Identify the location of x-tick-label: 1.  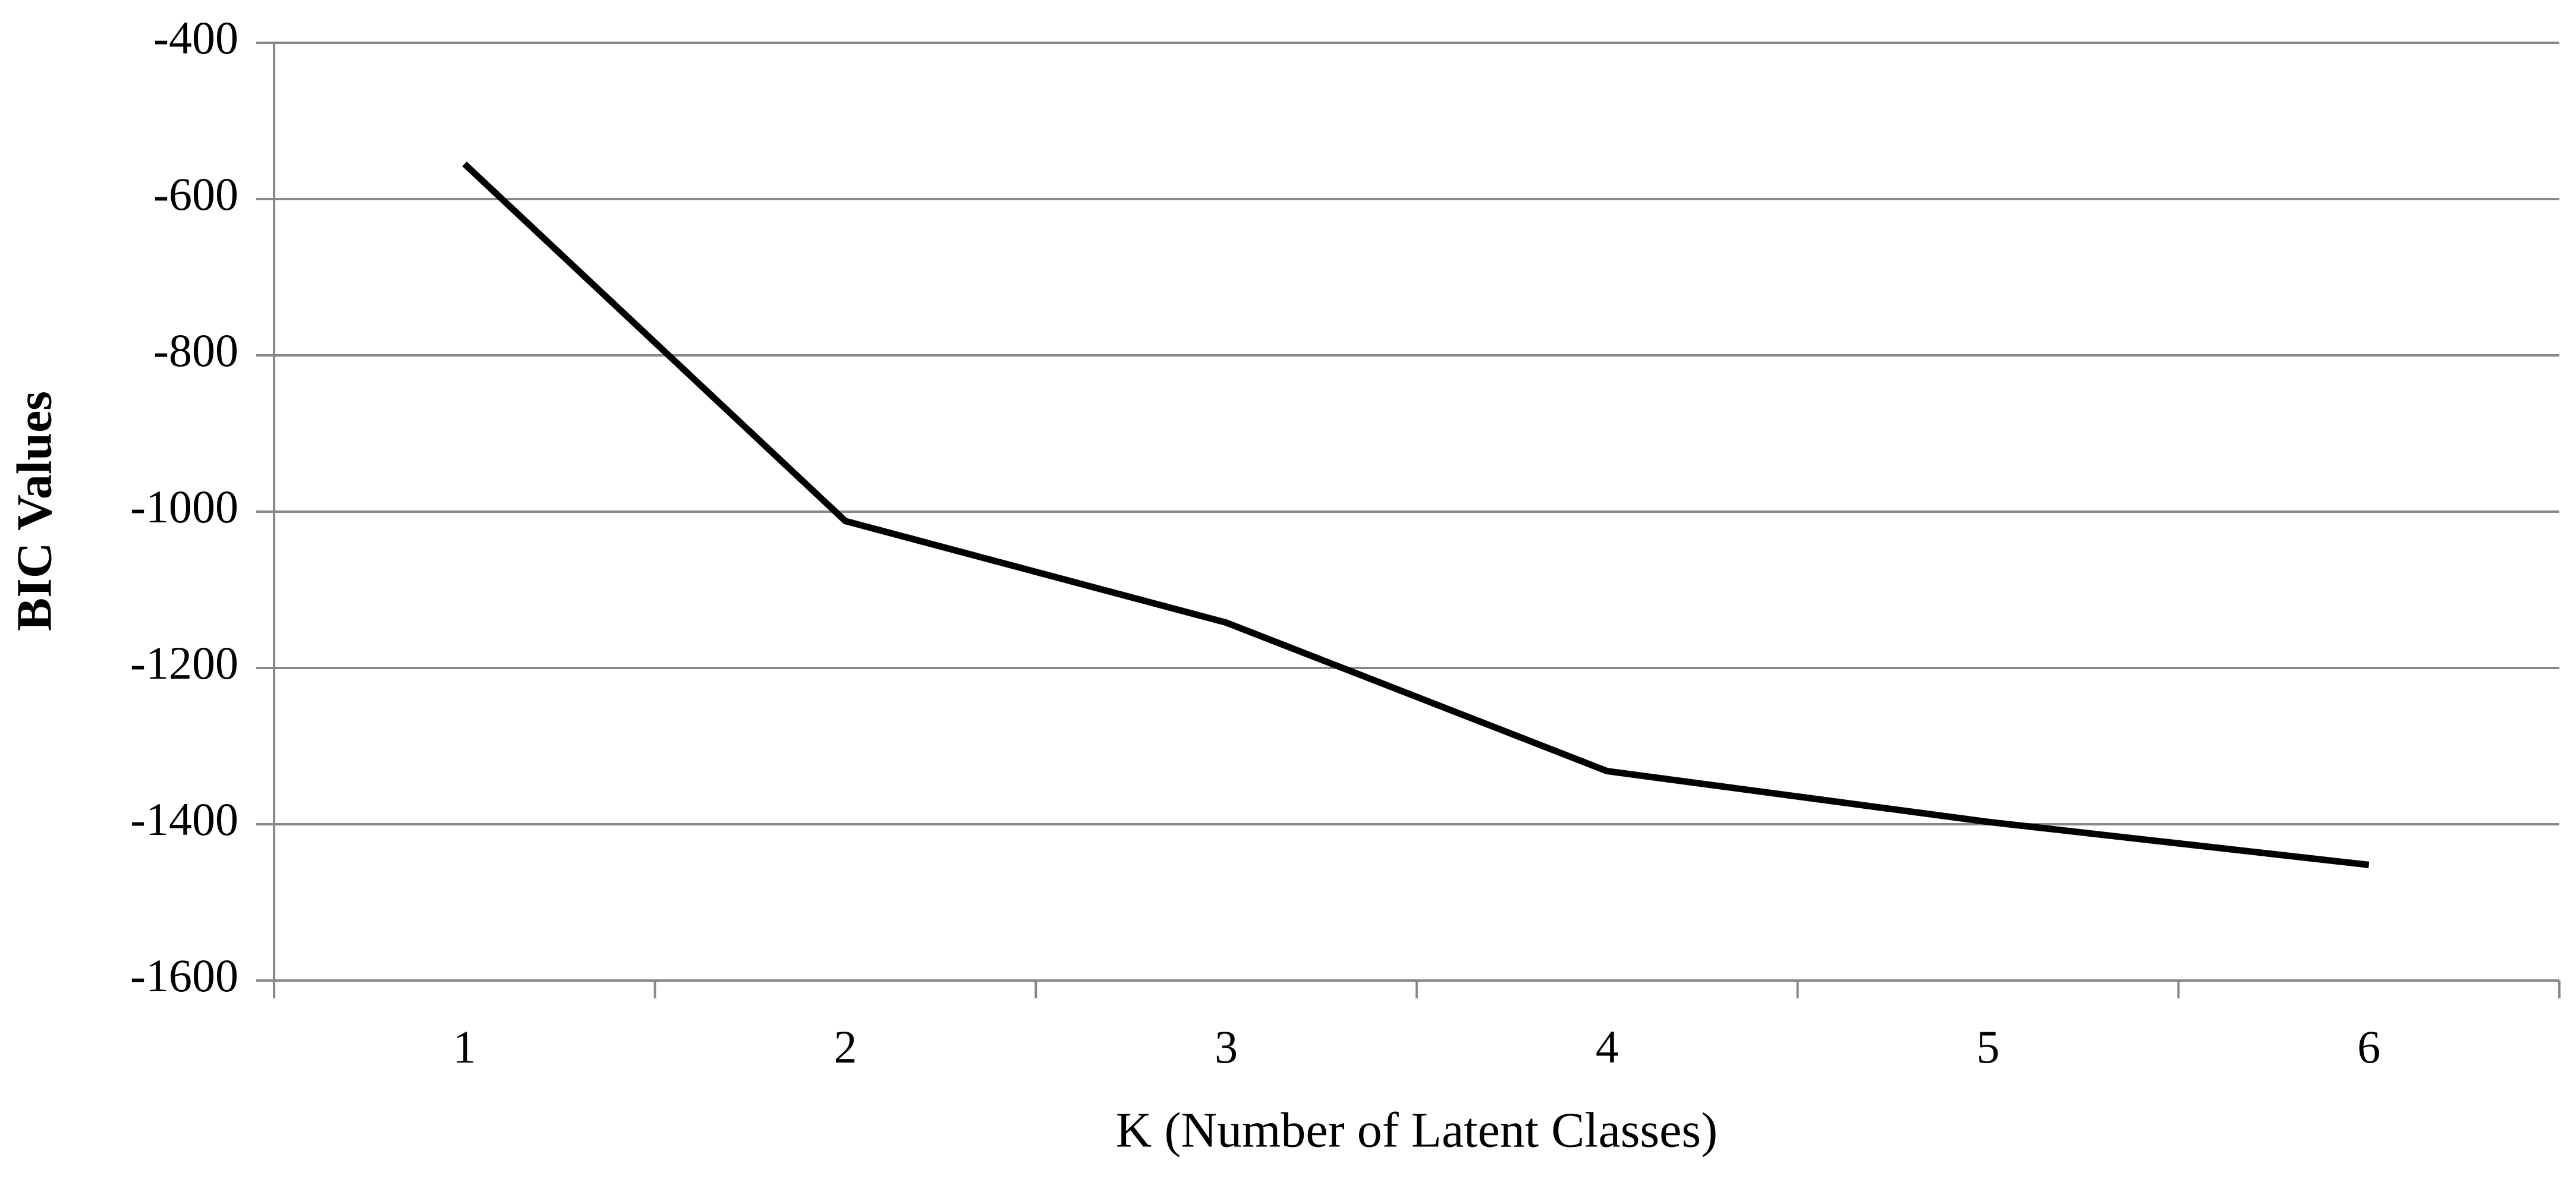
(464, 1047).